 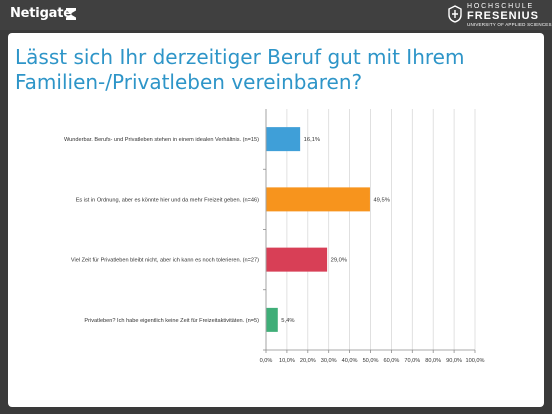 I want to click on value-label: 16,1%, so click(x=312, y=140).